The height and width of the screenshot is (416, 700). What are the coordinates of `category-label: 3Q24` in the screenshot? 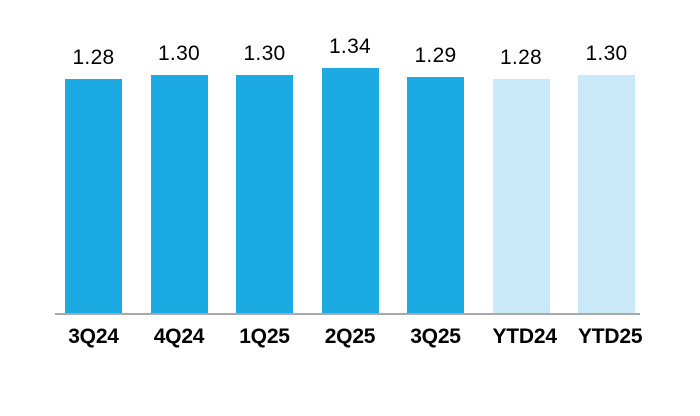 It's located at (93, 336).